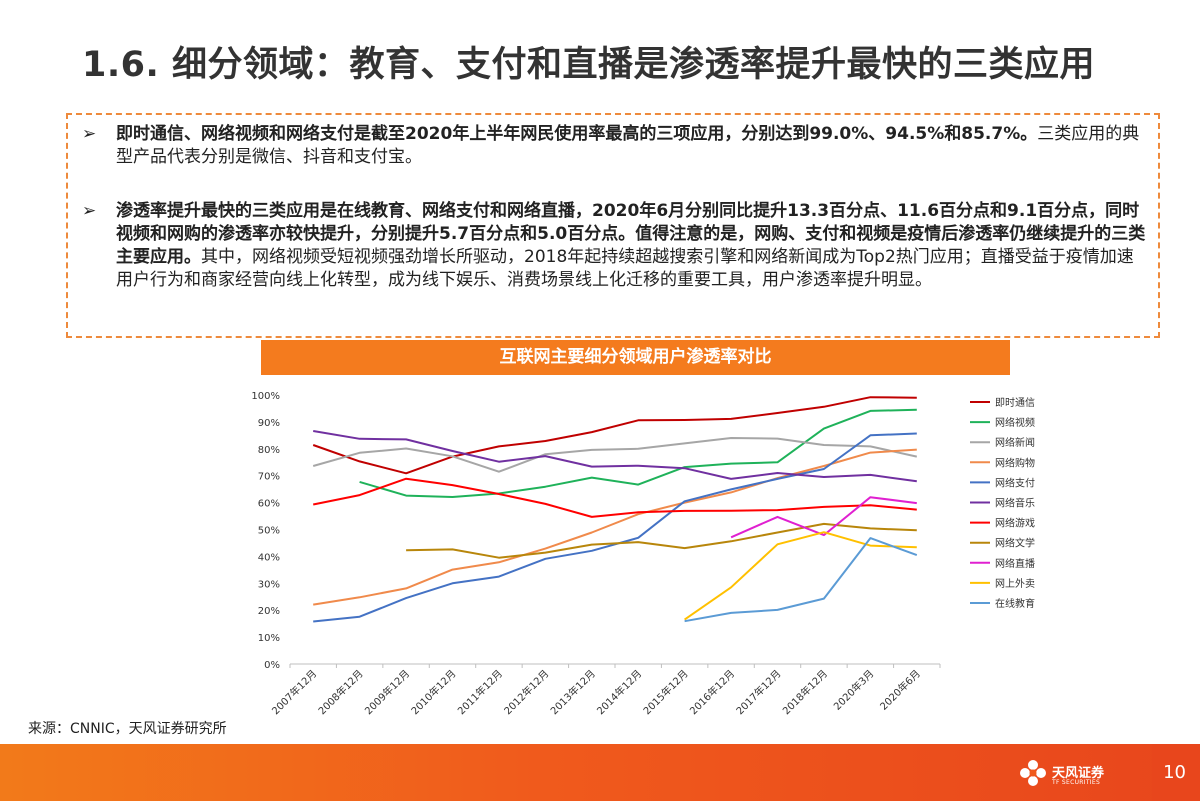  I want to click on y-tick-label: 30%, so click(269, 584).